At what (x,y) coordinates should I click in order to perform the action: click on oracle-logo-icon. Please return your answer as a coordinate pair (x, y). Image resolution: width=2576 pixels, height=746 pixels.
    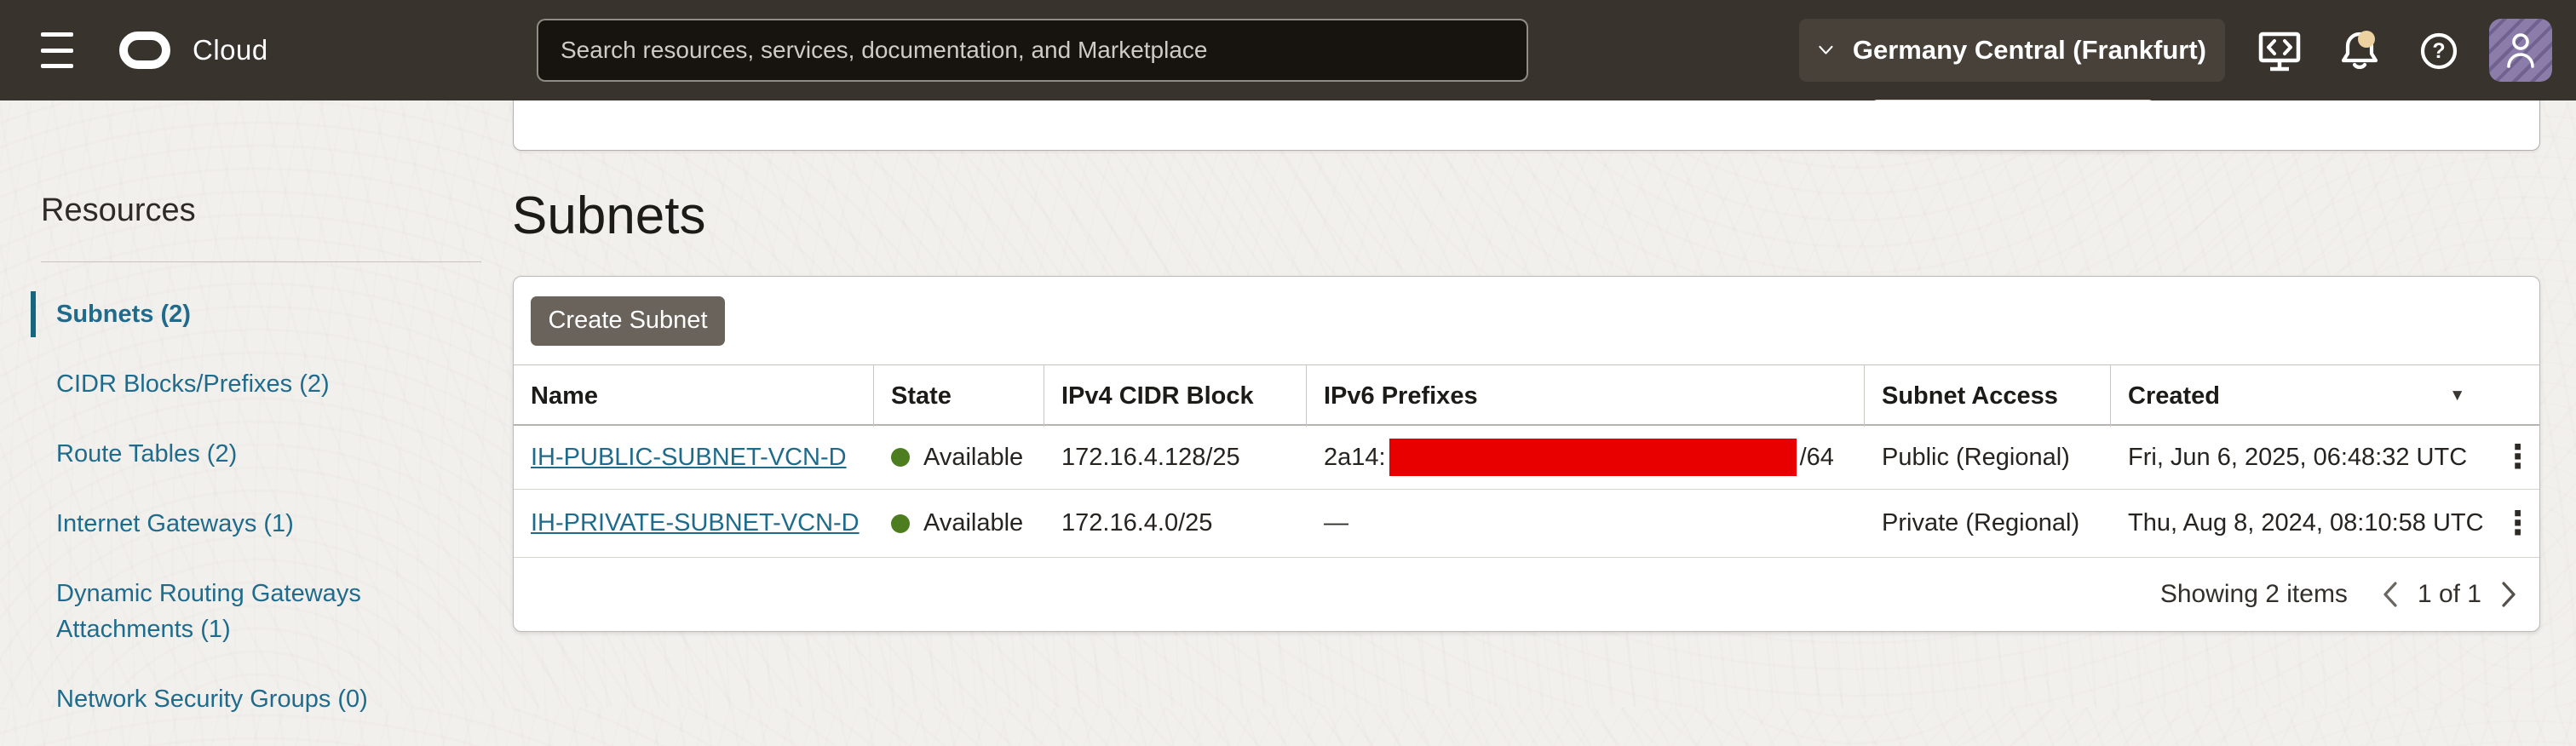
    Looking at the image, I should click on (145, 50).